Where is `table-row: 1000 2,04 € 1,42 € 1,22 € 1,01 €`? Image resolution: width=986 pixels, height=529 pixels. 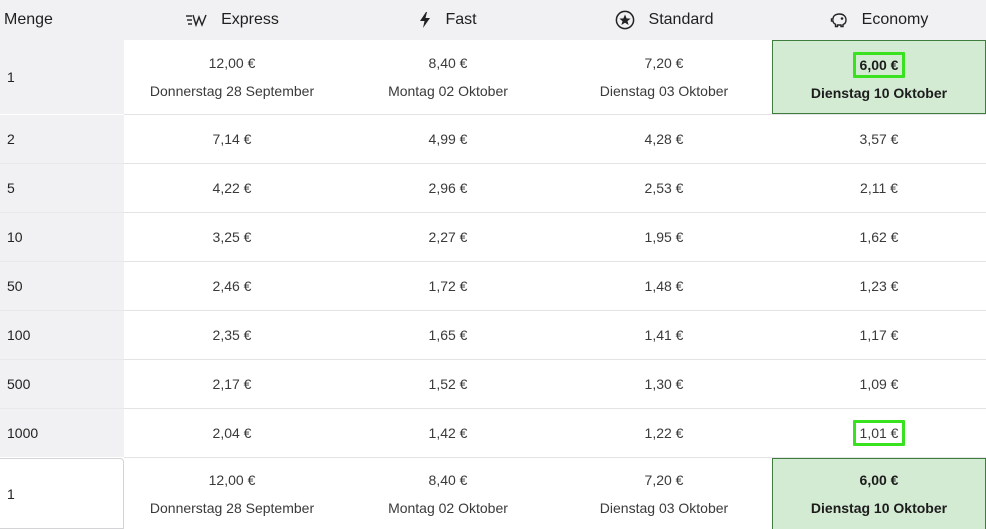 table-row: 1000 2,04 € 1,42 € 1,22 € 1,01 € is located at coordinates (493, 433).